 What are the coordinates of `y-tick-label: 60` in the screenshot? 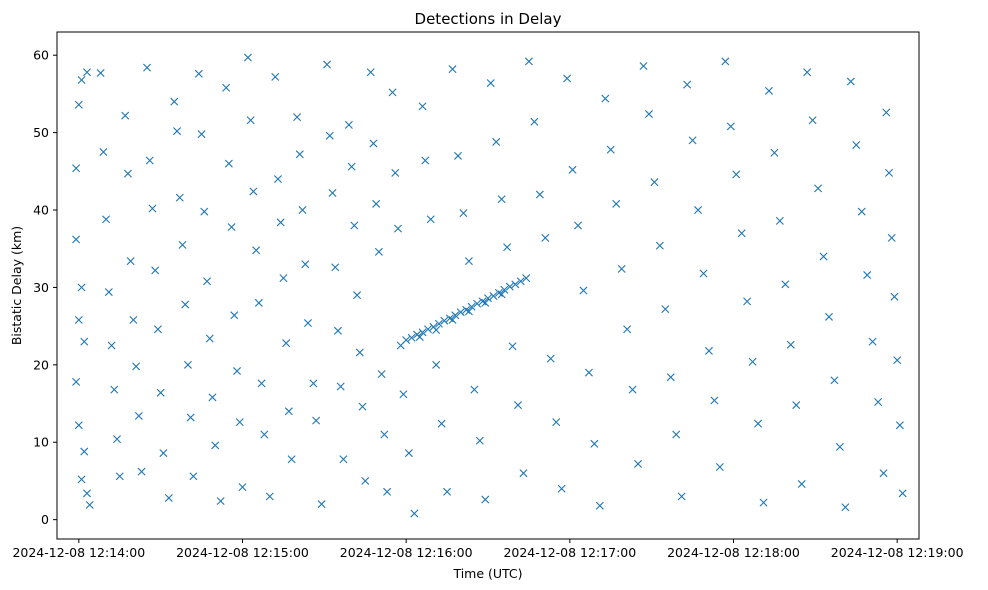 It's located at (41, 55).